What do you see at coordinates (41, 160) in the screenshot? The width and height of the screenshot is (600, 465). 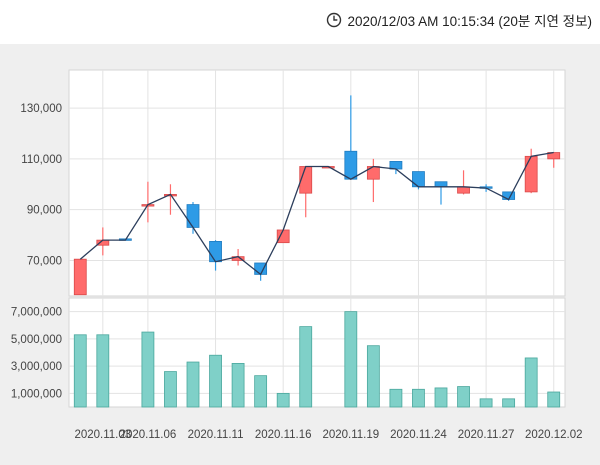 I see `price-tick-label: 110,000` at bounding box center [41, 160].